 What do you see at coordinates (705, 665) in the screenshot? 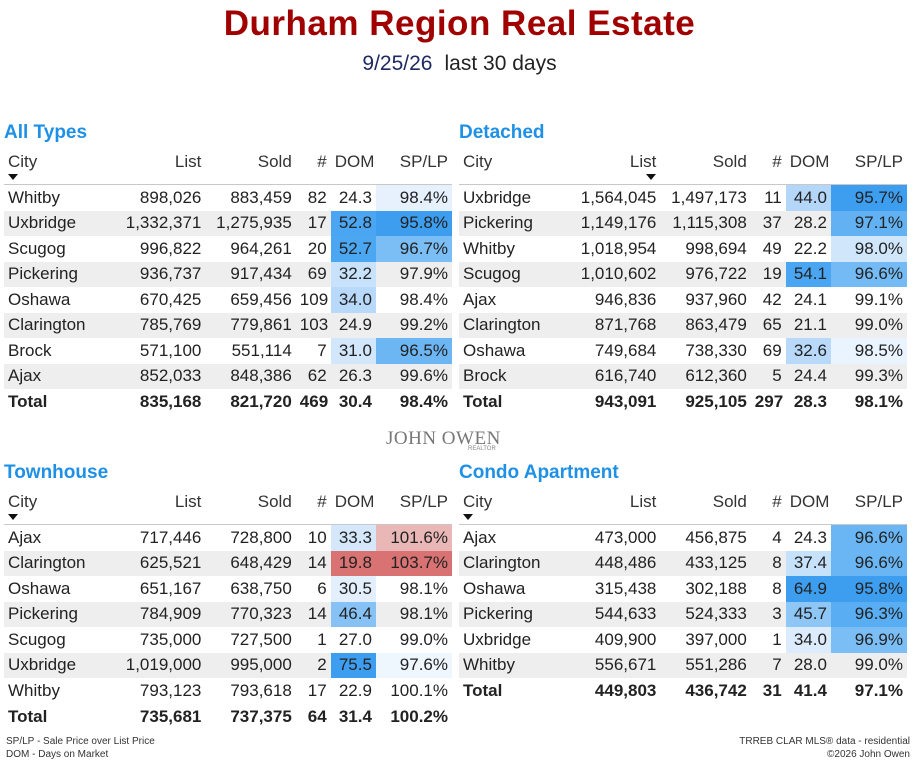
I see `cell-sold: 551,286` at bounding box center [705, 665].